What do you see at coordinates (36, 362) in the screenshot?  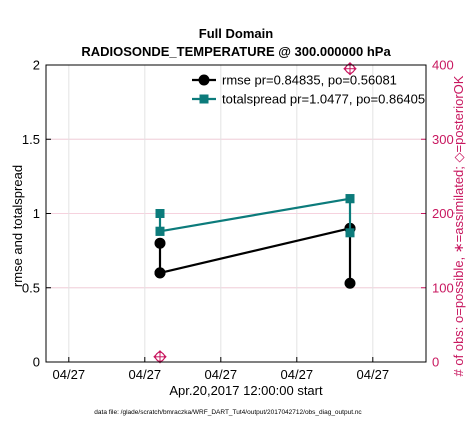 I see `y-tick-label: 0` at bounding box center [36, 362].